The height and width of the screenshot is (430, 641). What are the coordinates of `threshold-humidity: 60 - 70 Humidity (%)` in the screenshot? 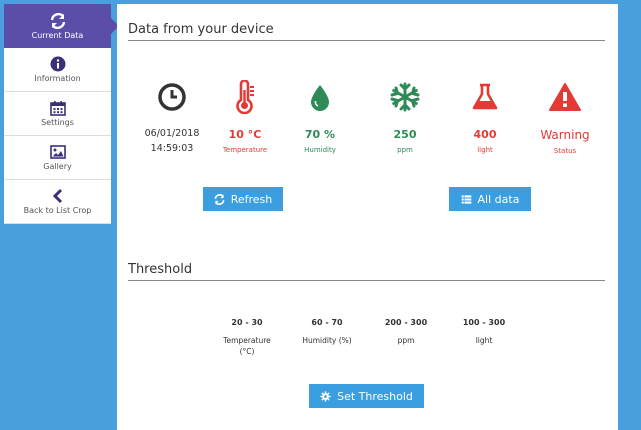 It's located at (327, 332).